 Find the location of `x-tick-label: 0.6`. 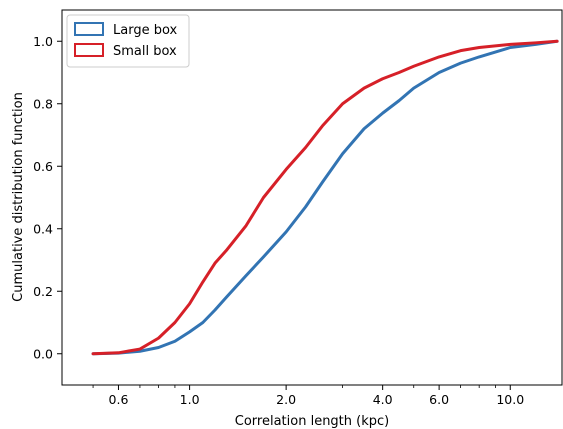

x-tick-label: 0.6 is located at coordinates (119, 399).